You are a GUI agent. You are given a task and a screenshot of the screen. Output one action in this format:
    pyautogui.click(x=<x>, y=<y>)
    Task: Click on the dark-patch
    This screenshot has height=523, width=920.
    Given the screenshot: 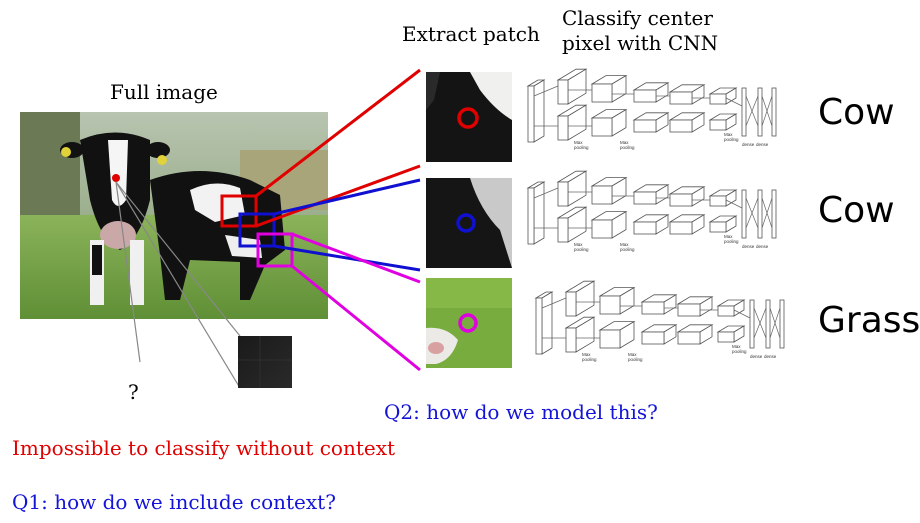 What is the action you would take?
    pyautogui.click(x=265, y=362)
    